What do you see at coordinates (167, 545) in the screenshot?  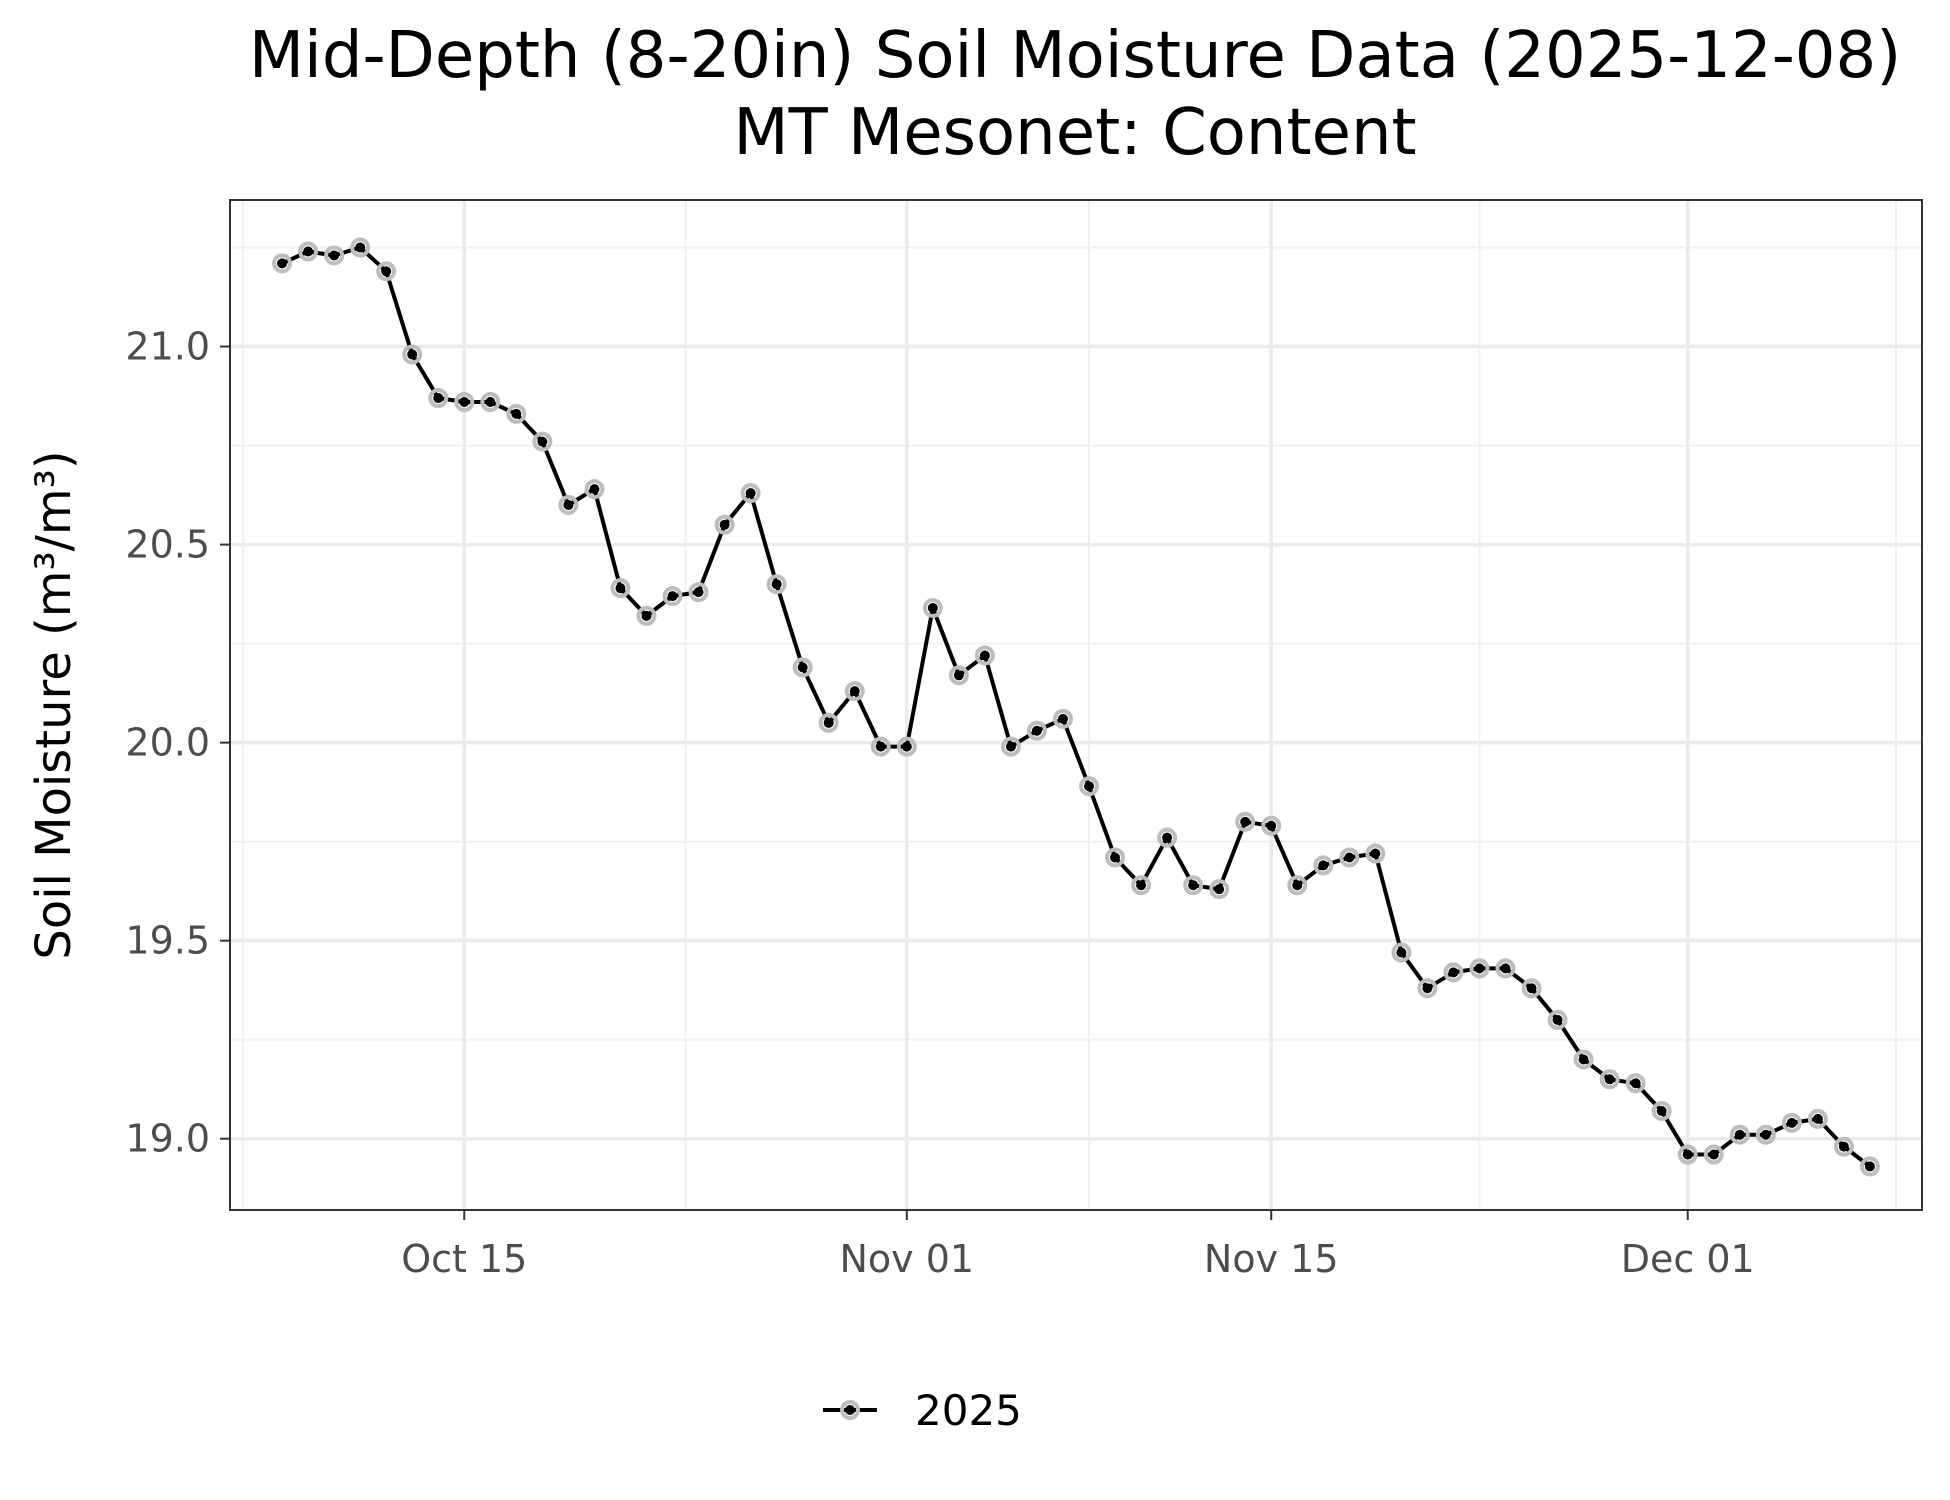 I see `y-tick-label: 20.5` at bounding box center [167, 545].